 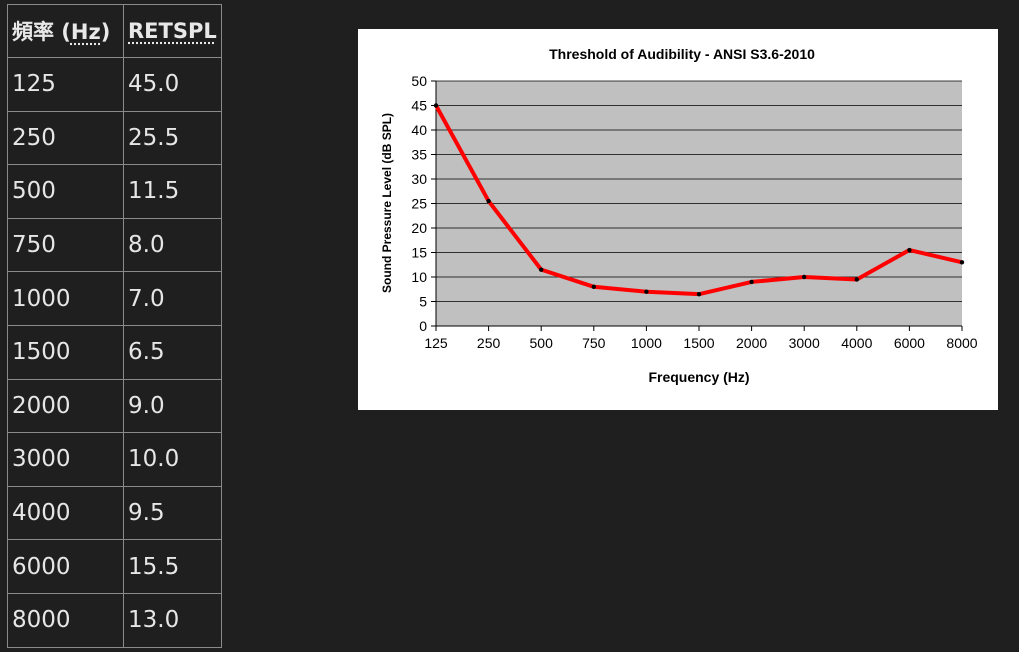 What do you see at coordinates (419, 130) in the screenshot?
I see `y-tick-label: 40` at bounding box center [419, 130].